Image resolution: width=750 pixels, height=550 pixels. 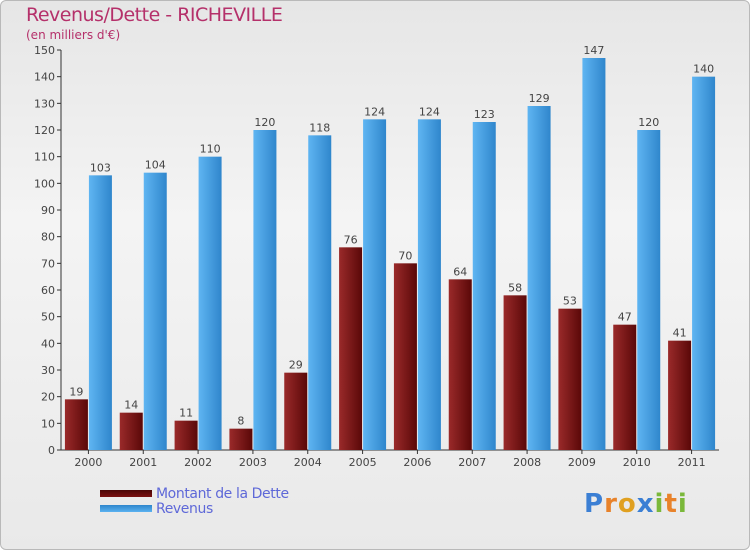 What do you see at coordinates (44, 157) in the screenshot?
I see `y-tick-label: 110` at bounding box center [44, 157].